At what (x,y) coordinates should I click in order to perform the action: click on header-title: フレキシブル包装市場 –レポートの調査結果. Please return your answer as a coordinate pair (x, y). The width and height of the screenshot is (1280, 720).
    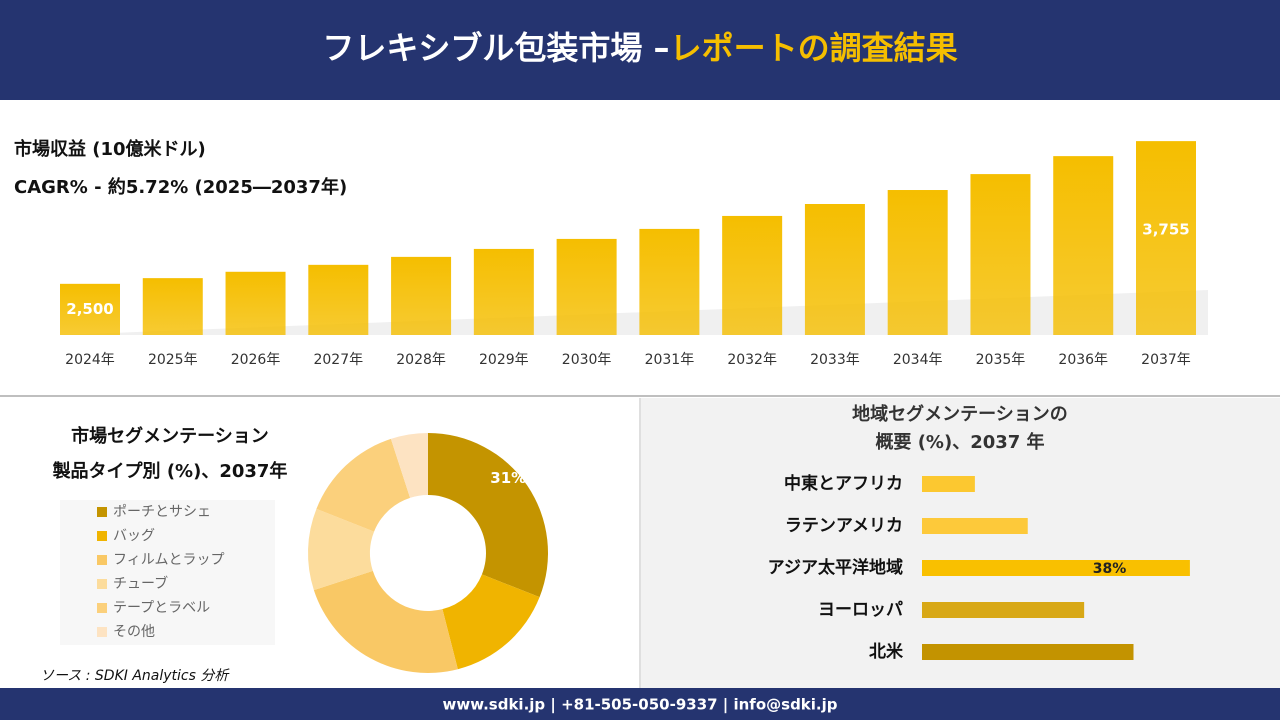
    Looking at the image, I should click on (639, 48).